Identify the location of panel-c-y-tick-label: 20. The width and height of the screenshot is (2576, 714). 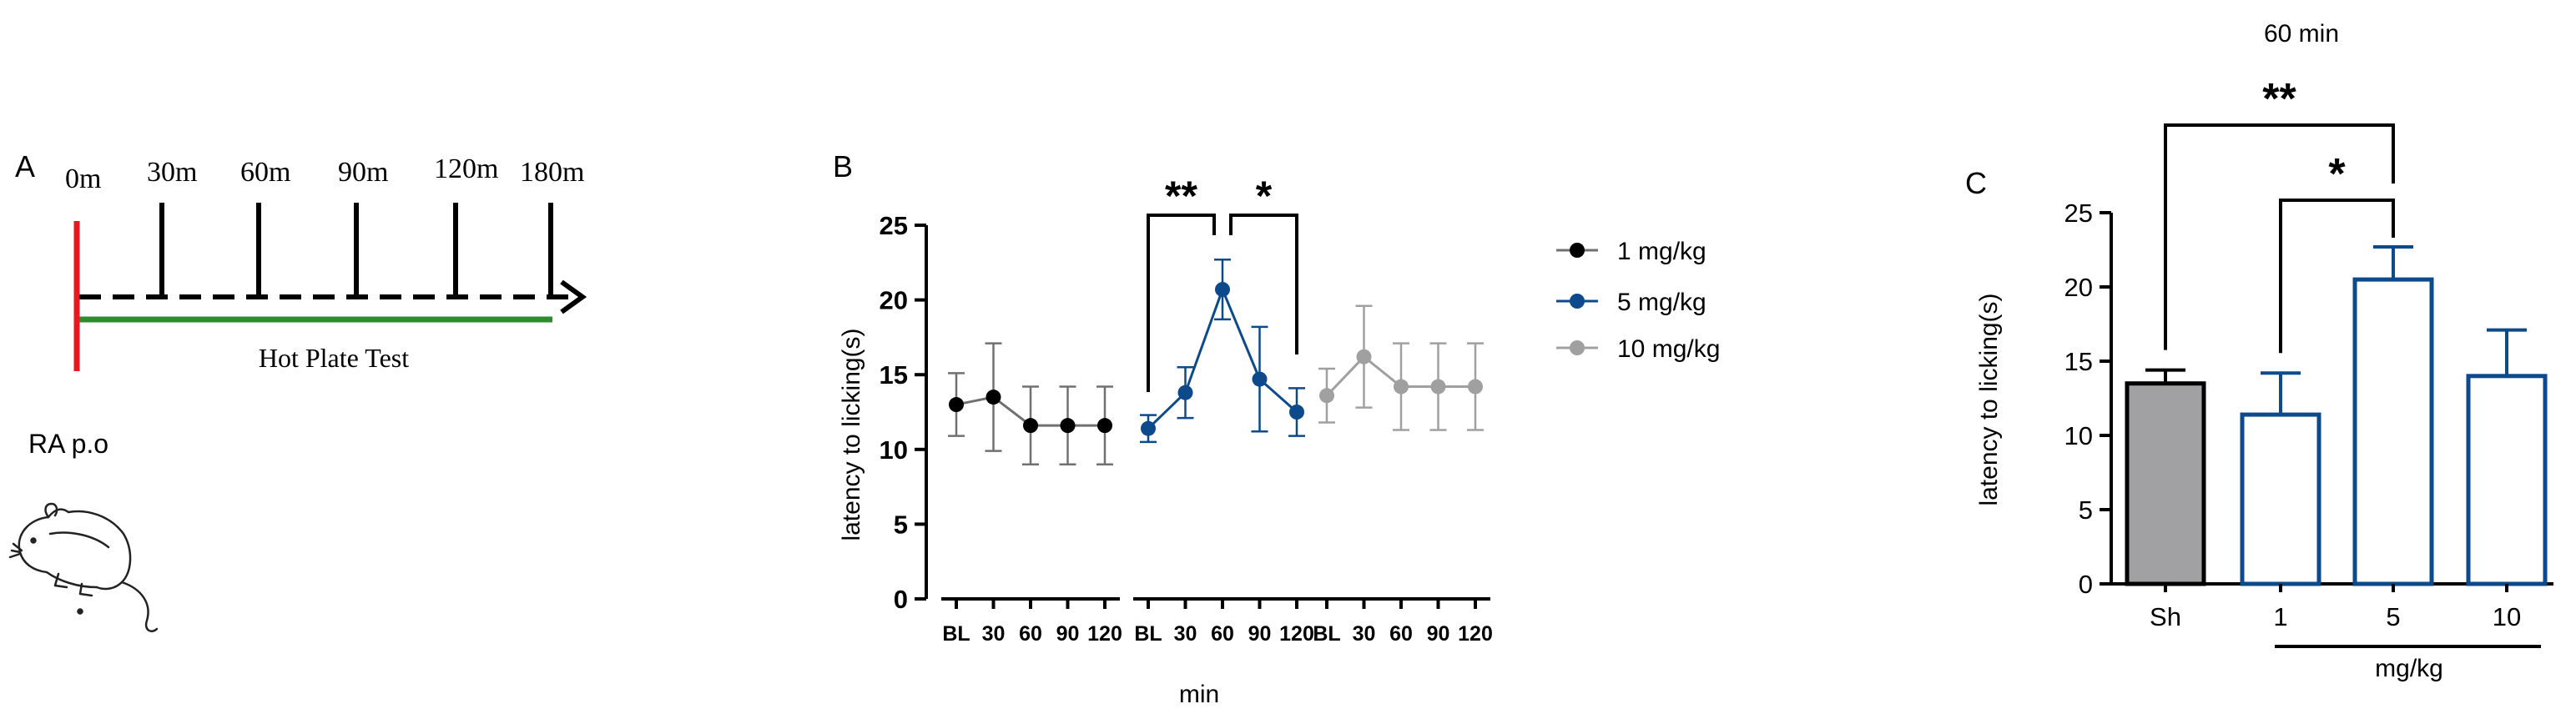
(2078, 287).